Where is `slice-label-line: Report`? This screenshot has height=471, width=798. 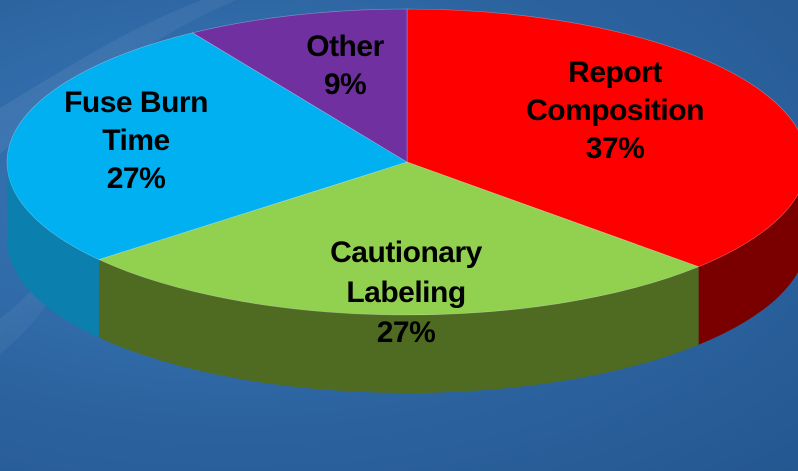
slice-label-line: Report is located at coordinates (615, 72).